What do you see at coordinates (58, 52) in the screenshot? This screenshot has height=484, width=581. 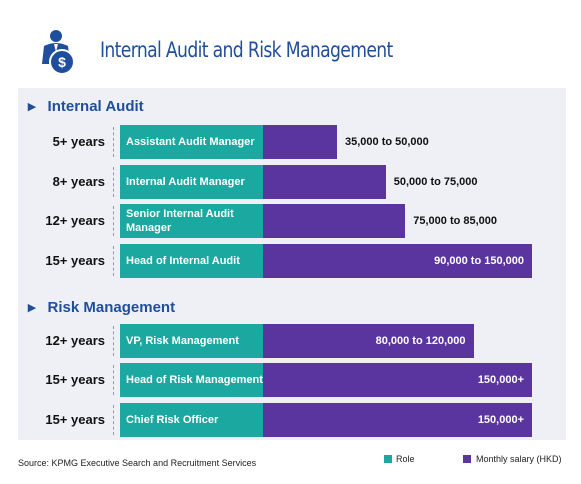 I see `title-icon: $` at bounding box center [58, 52].